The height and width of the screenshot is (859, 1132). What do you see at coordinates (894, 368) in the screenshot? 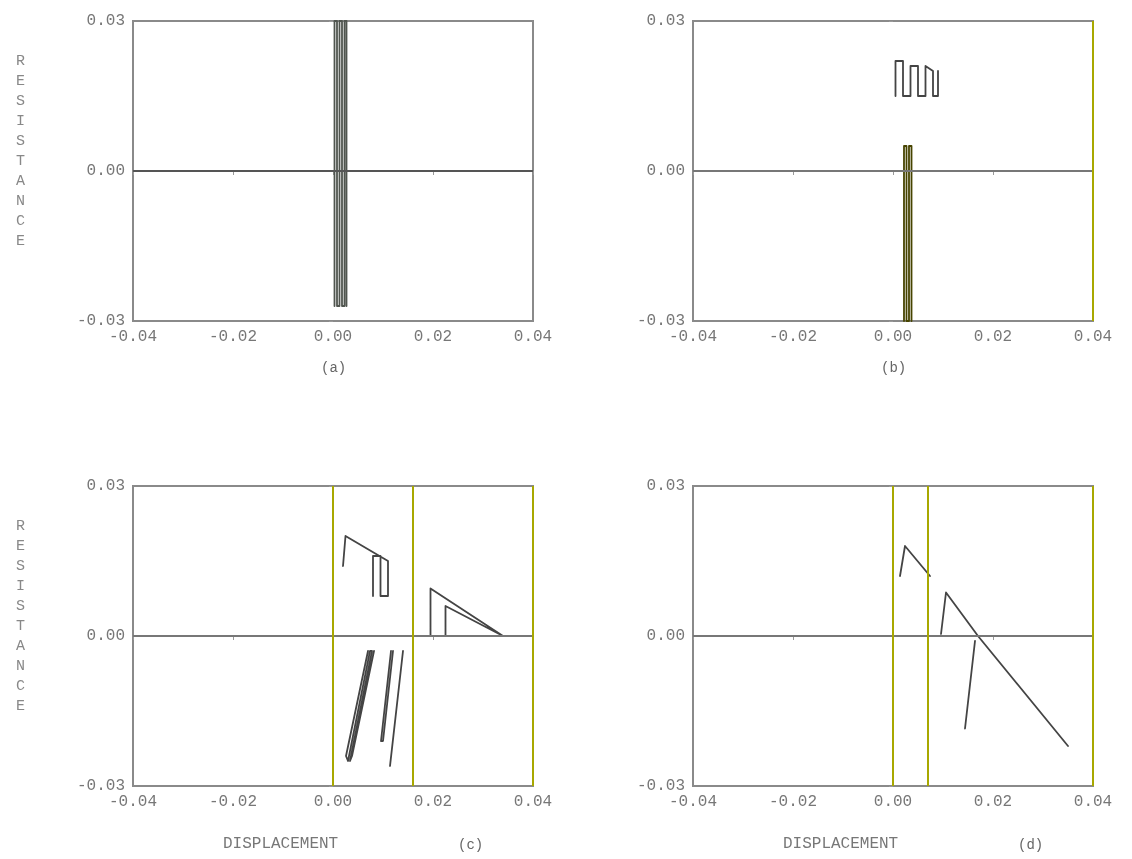
I see `text: (b)` at bounding box center [894, 368].